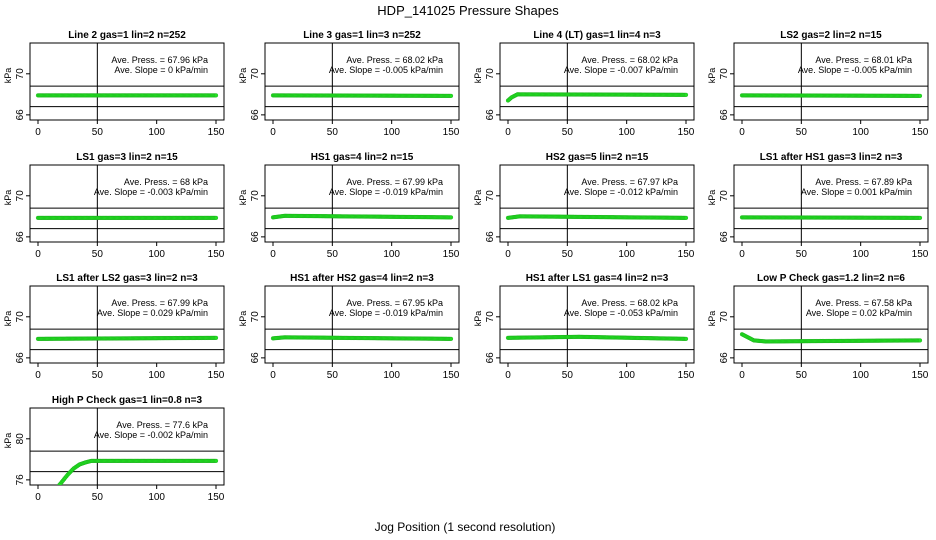 The width and height of the screenshot is (936, 540). Describe the element at coordinates (831, 157) in the screenshot. I see `panel-title: LS1 after HS1 gas=3 lin=2 n=3` at that location.